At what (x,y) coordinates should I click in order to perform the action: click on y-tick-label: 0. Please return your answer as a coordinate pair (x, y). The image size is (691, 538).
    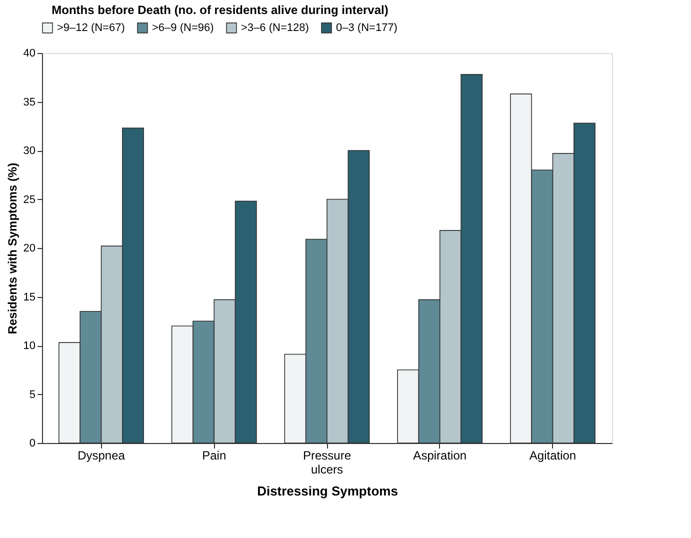
    Looking at the image, I should click on (32, 444).